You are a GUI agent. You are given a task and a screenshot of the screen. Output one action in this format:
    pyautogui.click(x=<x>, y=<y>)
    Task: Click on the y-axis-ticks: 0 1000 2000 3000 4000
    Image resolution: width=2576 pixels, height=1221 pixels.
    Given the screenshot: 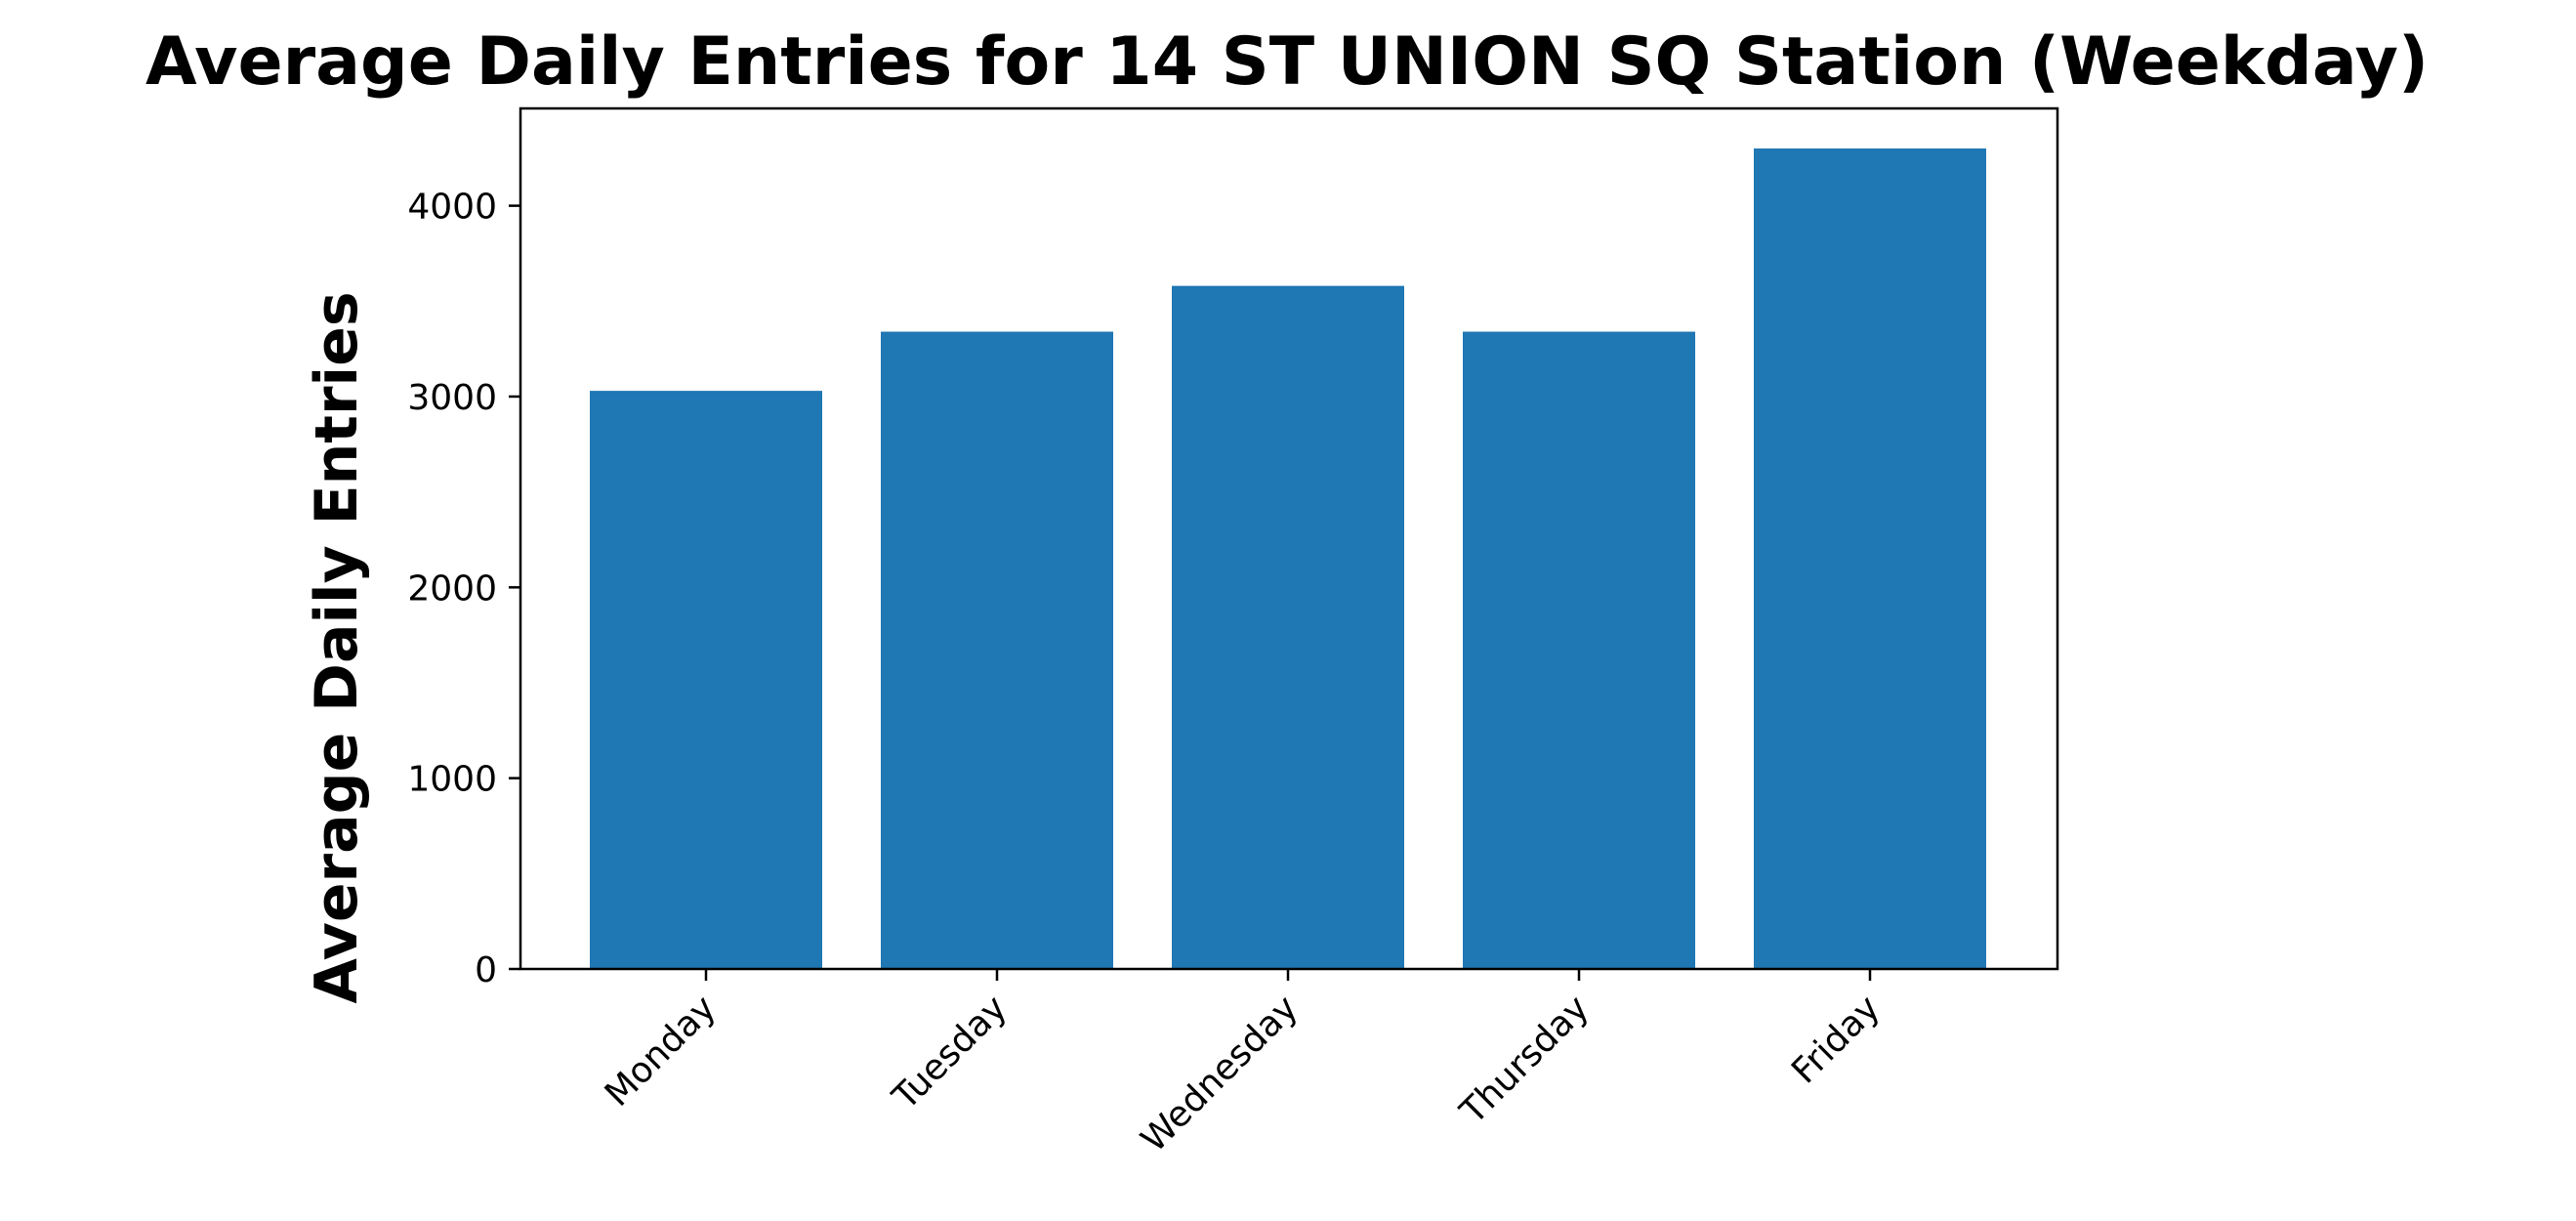 What is the action you would take?
    pyautogui.click(x=463, y=589)
    